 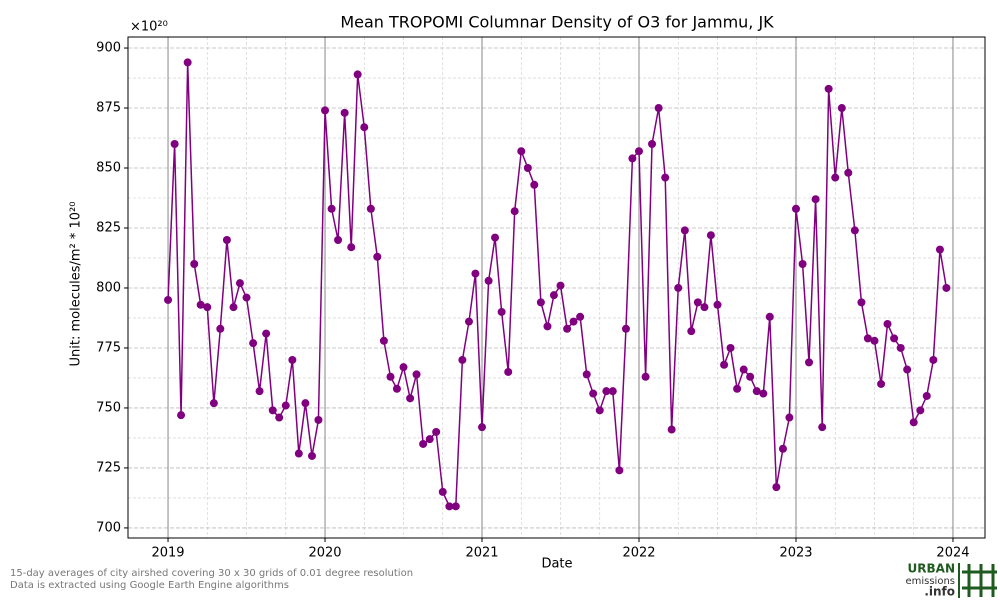 I want to click on logo: URBAN emissions .info, so click(x=951, y=580).